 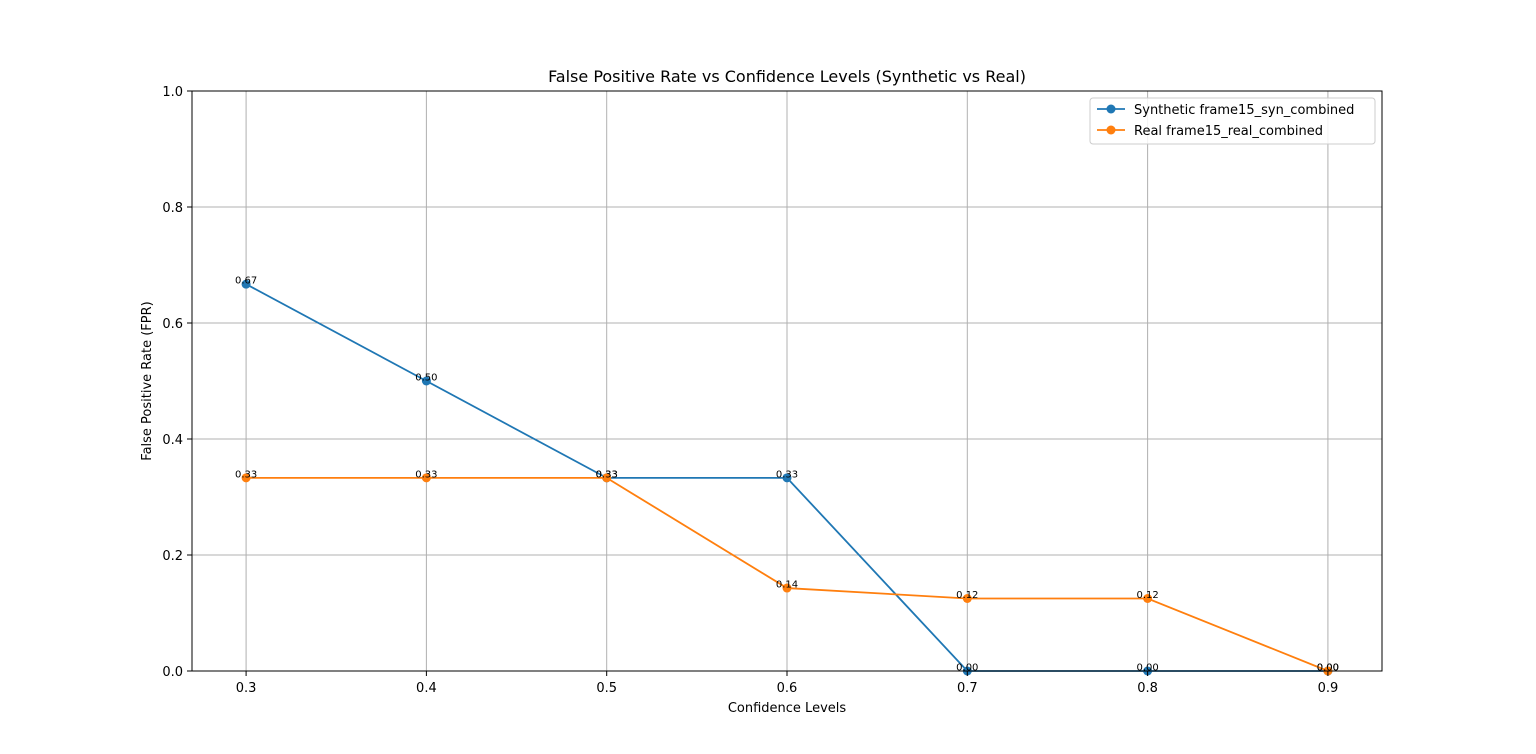 I want to click on legend-item: Synthetic frame15_syn_combined, so click(x=1225, y=110).